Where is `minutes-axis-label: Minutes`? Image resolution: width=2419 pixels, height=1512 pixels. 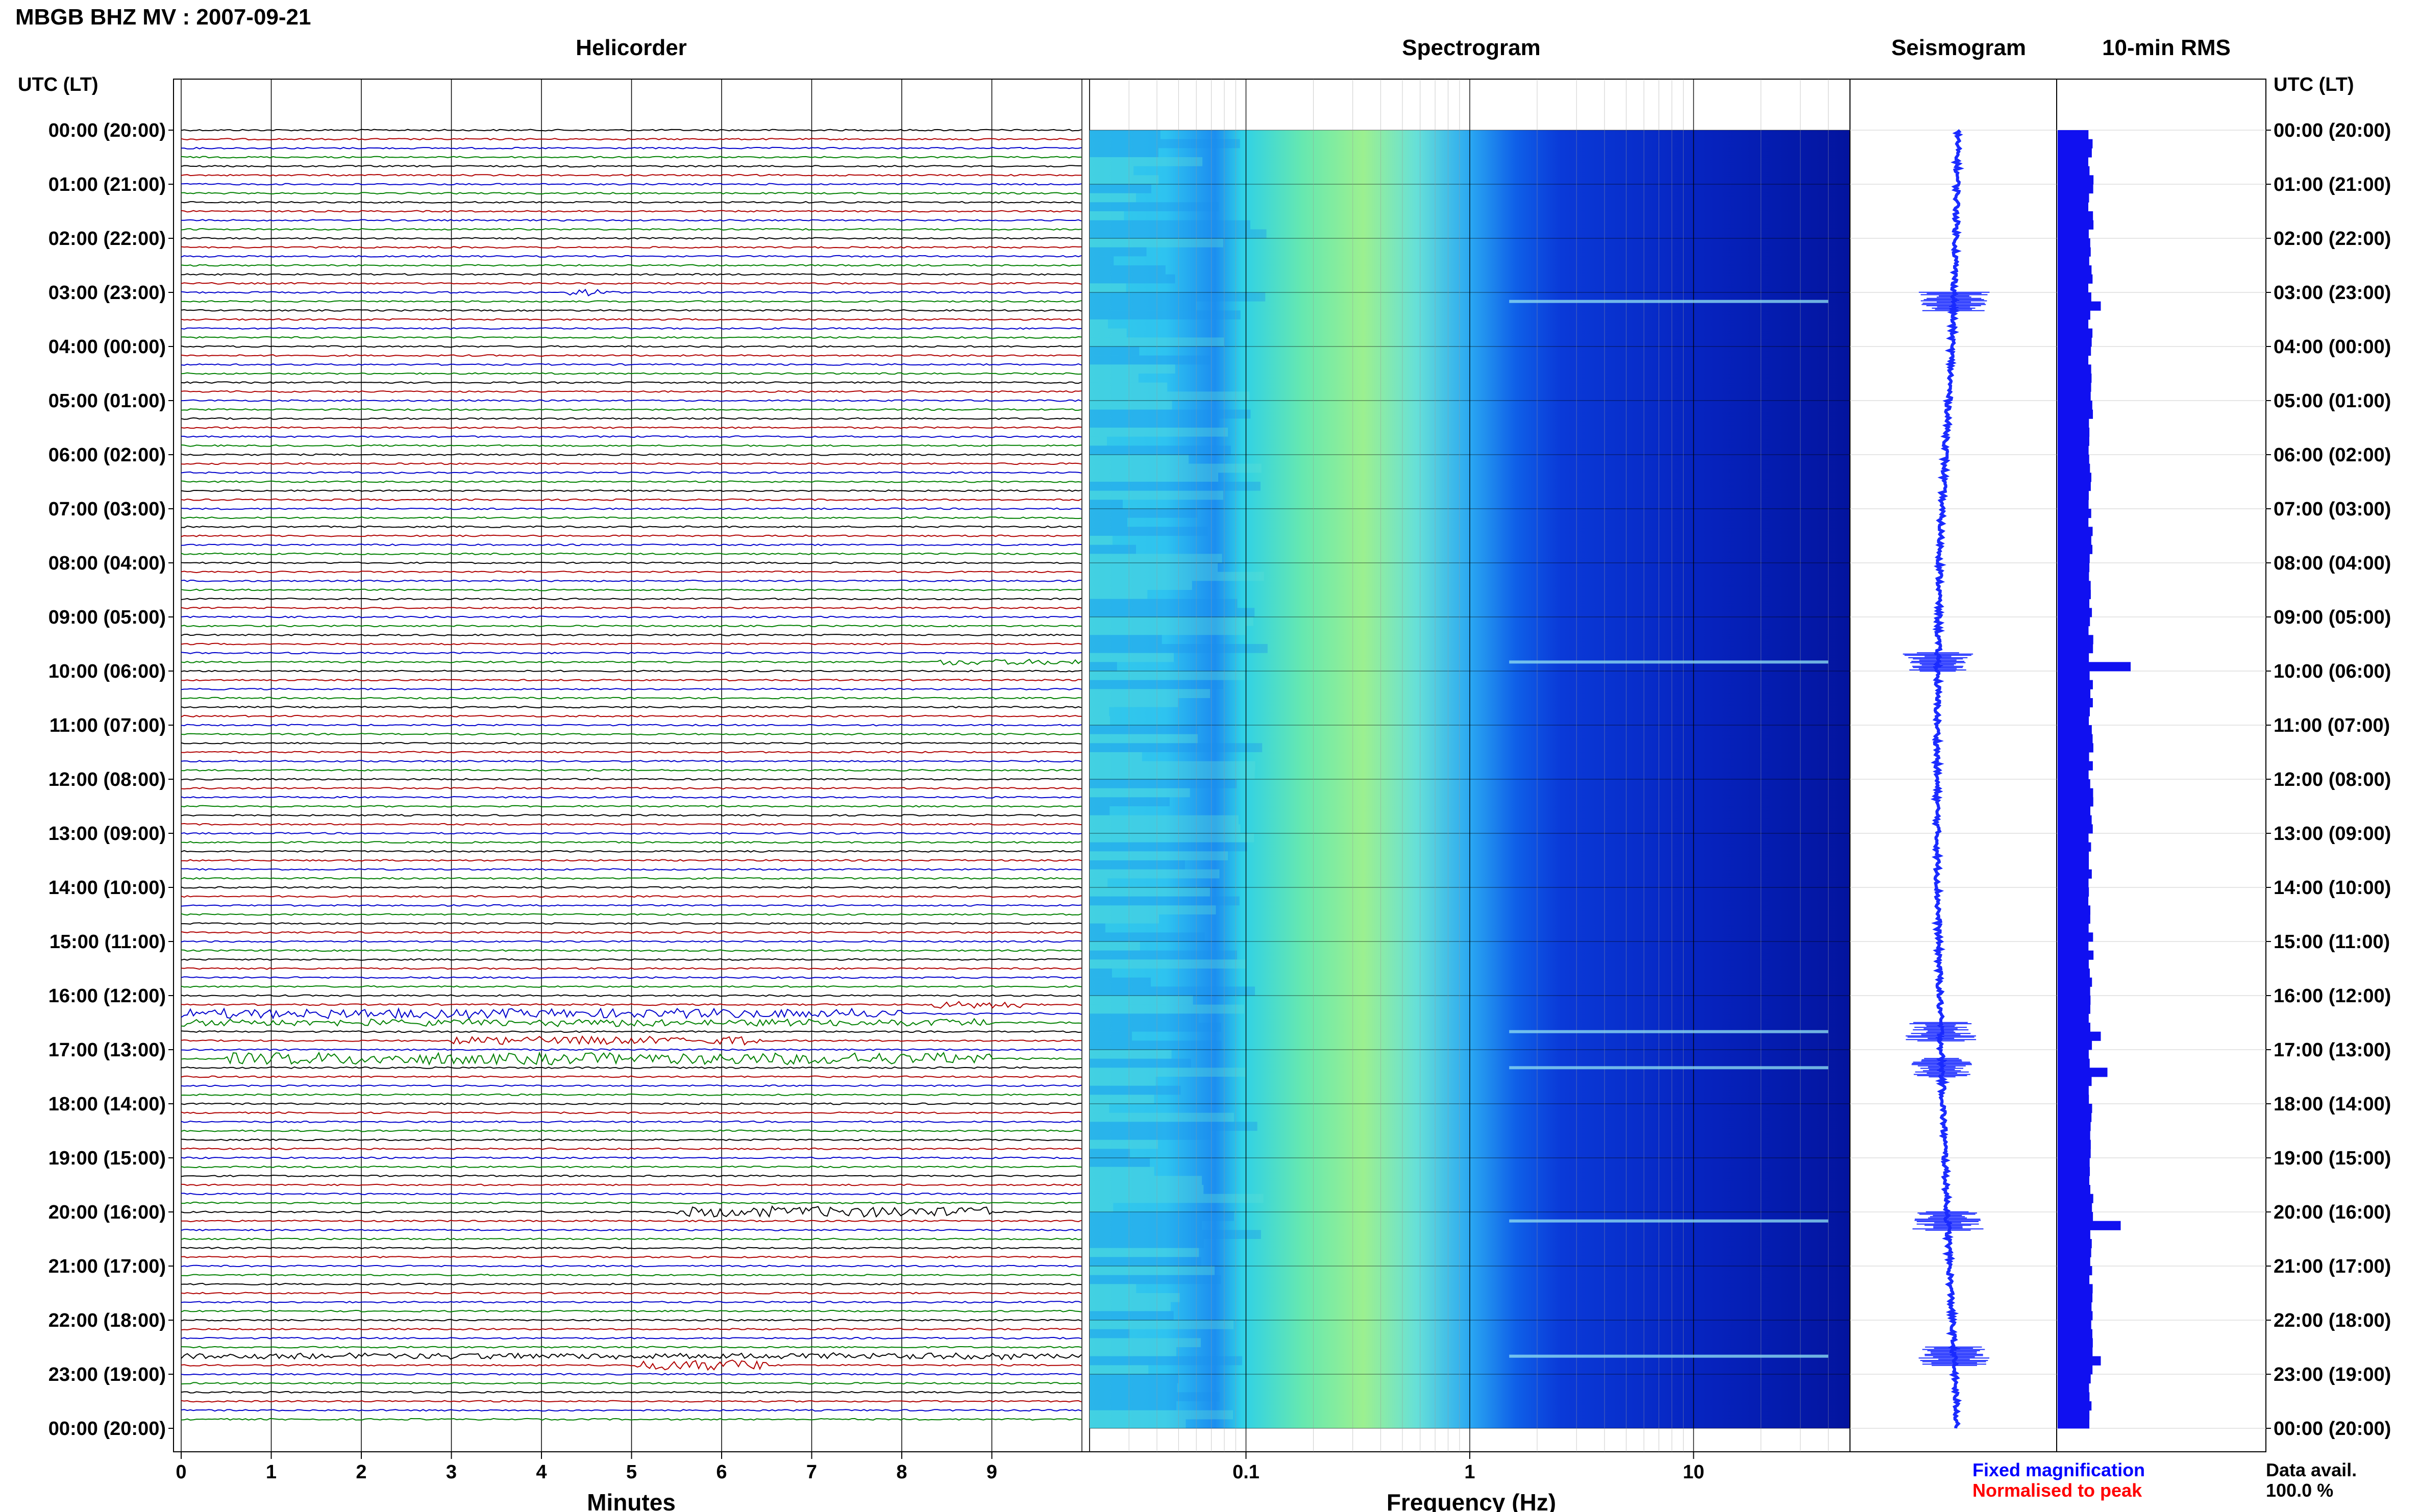 minutes-axis-label: Minutes is located at coordinates (631, 1500).